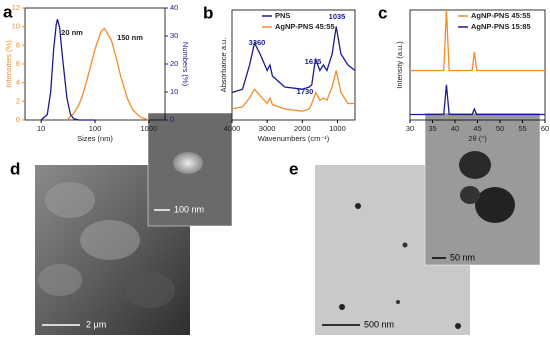 This screenshot has height=344, width=550. I want to click on annotation: 1615, so click(313, 61).